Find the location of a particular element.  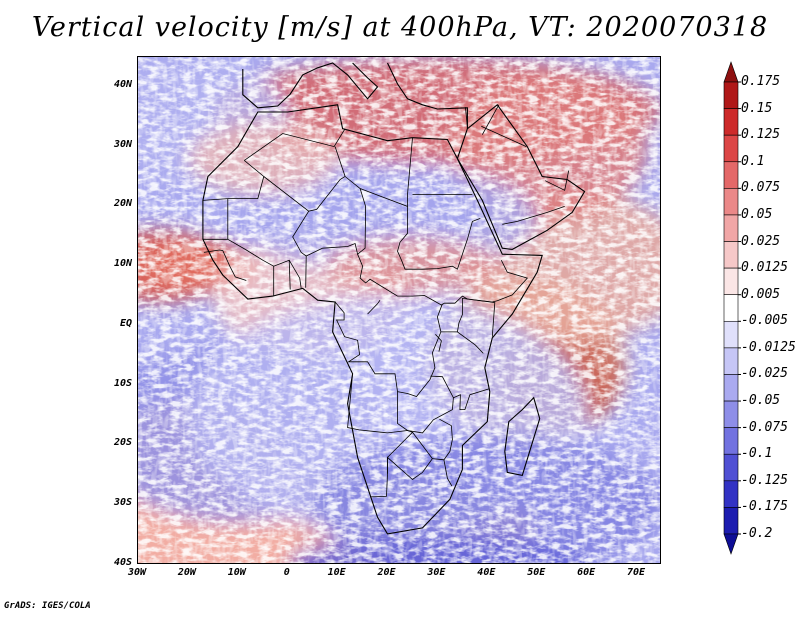

longitude-tick-label: 0 is located at coordinates (286, 572).